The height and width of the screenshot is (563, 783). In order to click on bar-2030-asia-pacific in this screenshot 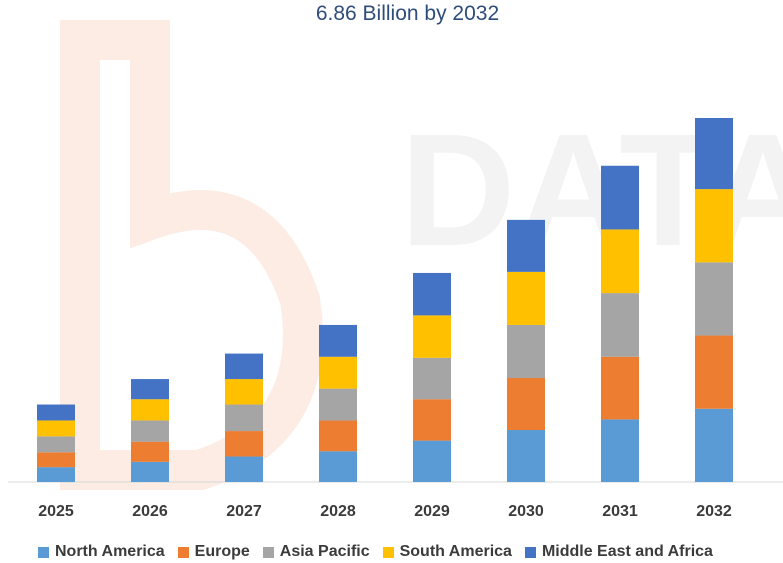, I will do `click(526, 351)`.